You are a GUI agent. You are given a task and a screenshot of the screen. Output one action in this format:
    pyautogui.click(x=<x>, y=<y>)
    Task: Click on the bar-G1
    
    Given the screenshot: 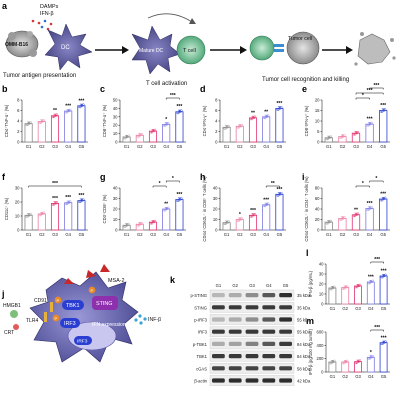 What is the action you would take?
    pyautogui.click(x=332, y=296)
    